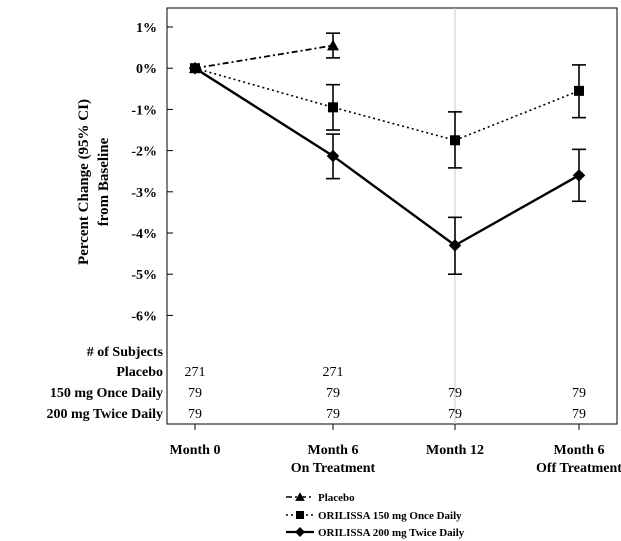  What do you see at coordinates (104, 414) in the screenshot?
I see `subjects-row-label: 200 mg Twice Daily` at bounding box center [104, 414].